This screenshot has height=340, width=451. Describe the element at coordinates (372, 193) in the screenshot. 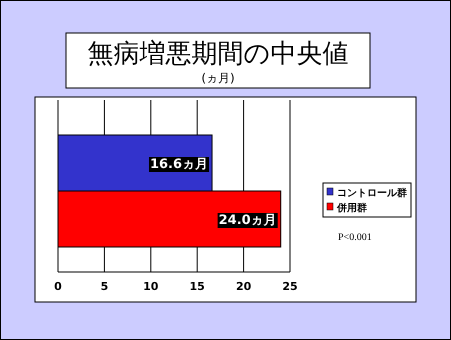

I see `legend-label: コントロール群` at that location.